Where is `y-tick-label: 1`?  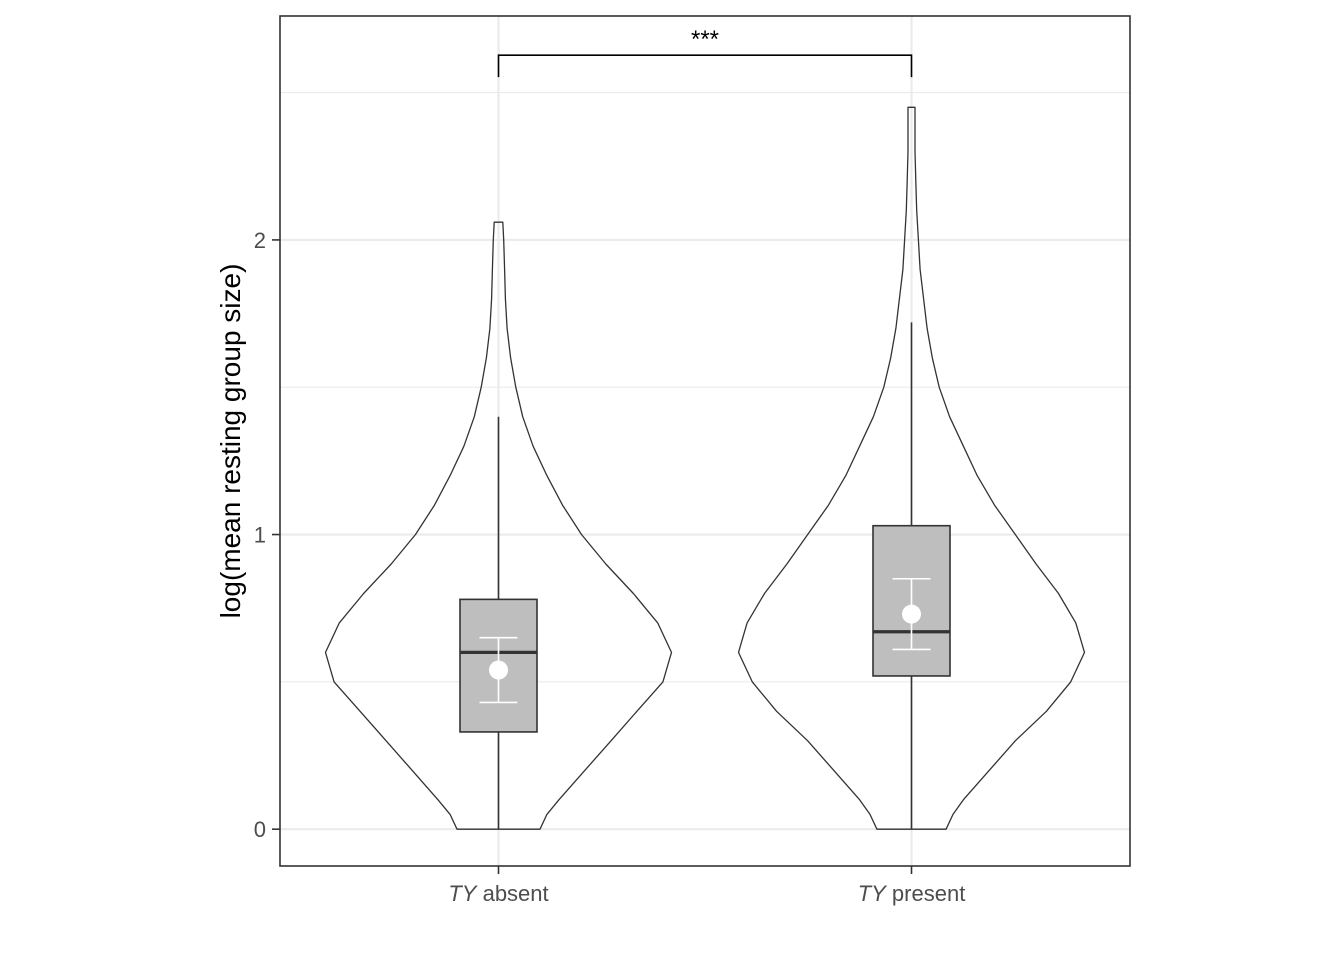 y-tick-label: 1 is located at coordinates (260, 535).